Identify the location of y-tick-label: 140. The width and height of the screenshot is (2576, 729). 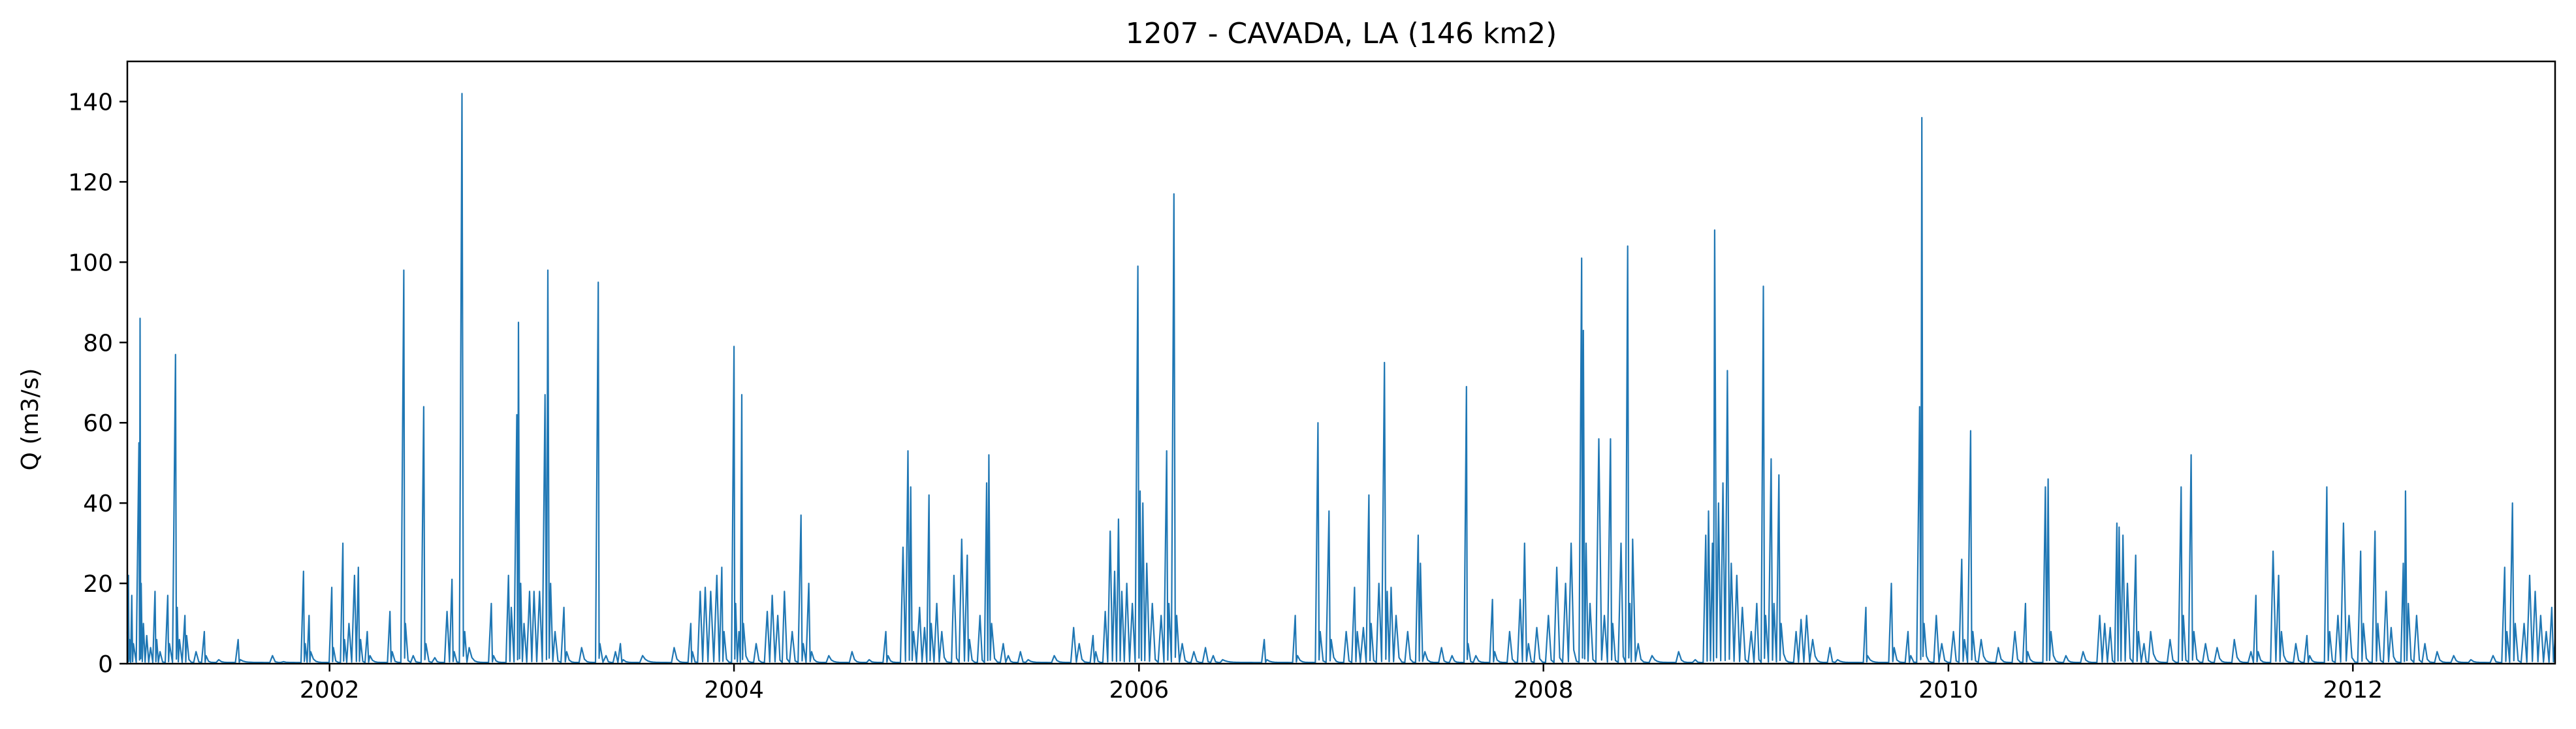
(91, 102).